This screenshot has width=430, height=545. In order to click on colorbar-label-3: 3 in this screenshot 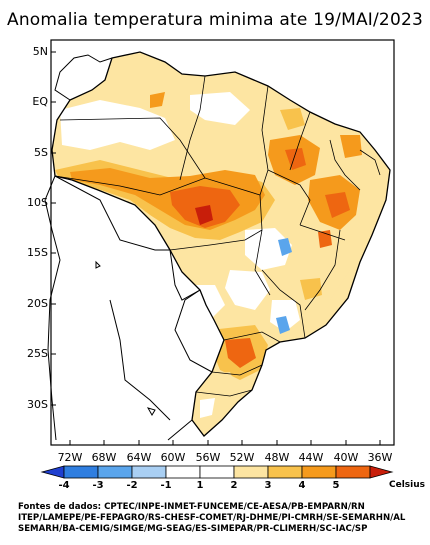, I will do `click(268, 485)`.